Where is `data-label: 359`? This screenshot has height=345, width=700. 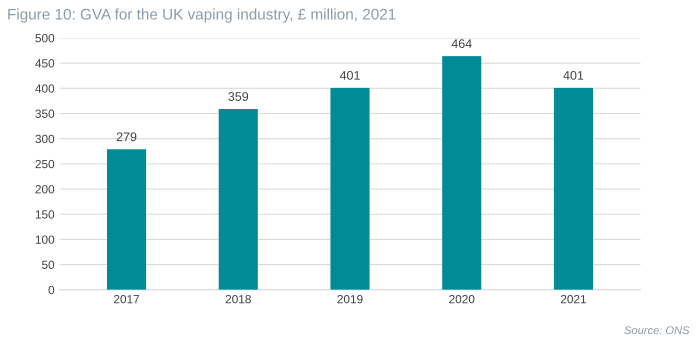 data-label: 359 is located at coordinates (238, 96).